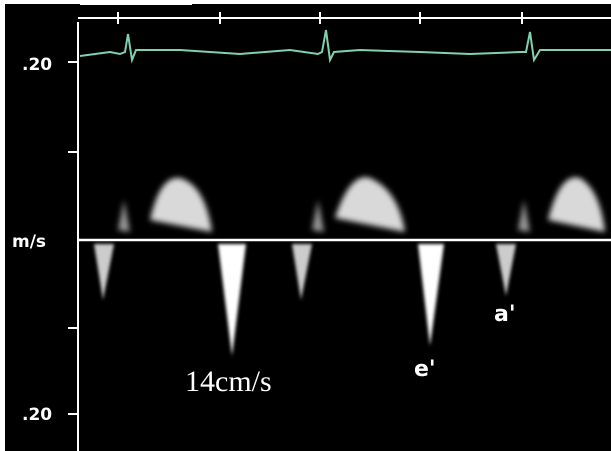 The height and width of the screenshot is (451, 611). Describe the element at coordinates (361, 204) in the screenshot. I see `doppler-signal` at that location.